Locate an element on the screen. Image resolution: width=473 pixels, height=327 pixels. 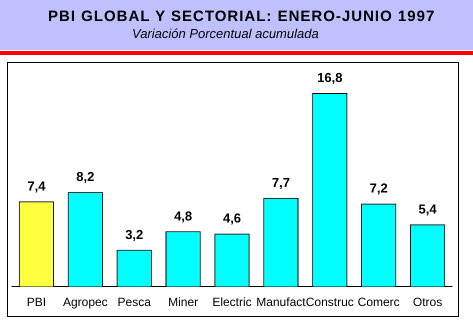
x-tick-label: Miner is located at coordinates (183, 302).